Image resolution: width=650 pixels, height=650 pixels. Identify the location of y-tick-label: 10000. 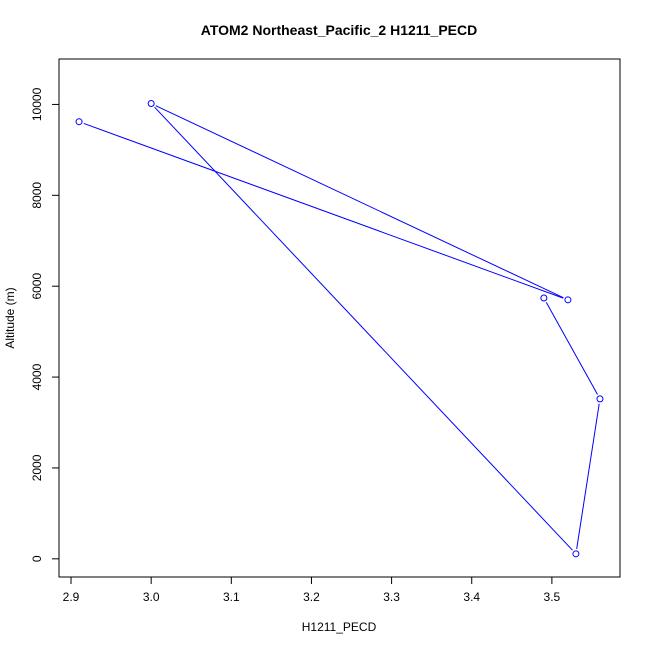
(37, 104).